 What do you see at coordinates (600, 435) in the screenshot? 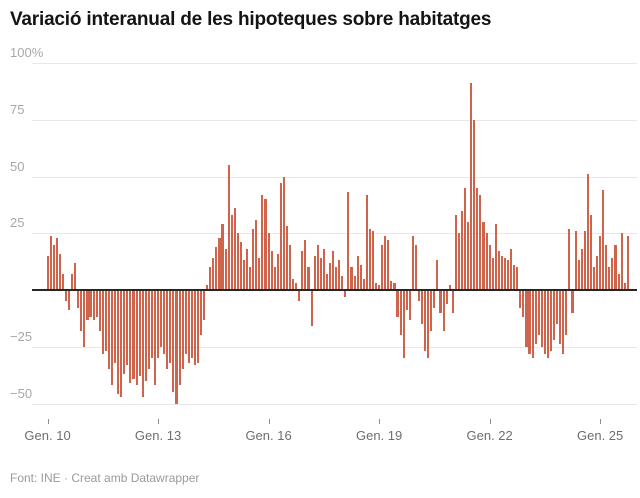
I see `x-axis-label: Gen. 25` at bounding box center [600, 435].